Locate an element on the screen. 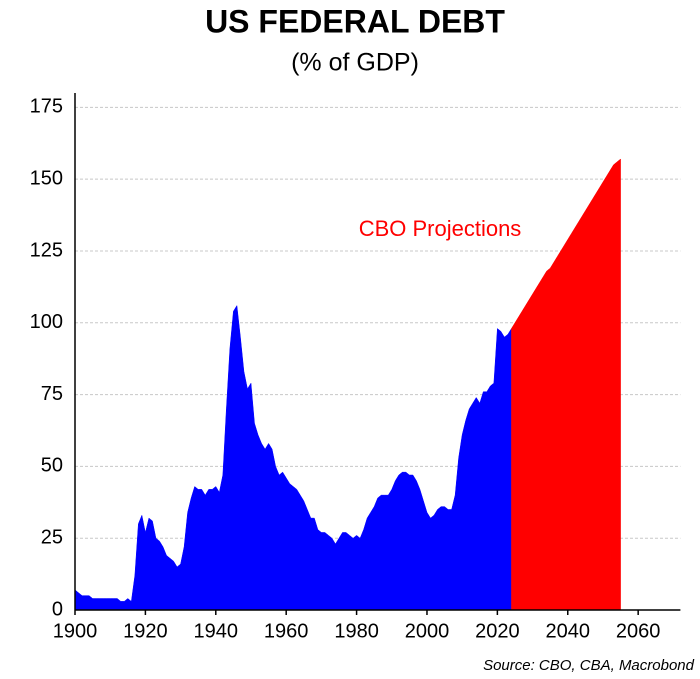  y-tick-label: 150 is located at coordinates (46, 178).